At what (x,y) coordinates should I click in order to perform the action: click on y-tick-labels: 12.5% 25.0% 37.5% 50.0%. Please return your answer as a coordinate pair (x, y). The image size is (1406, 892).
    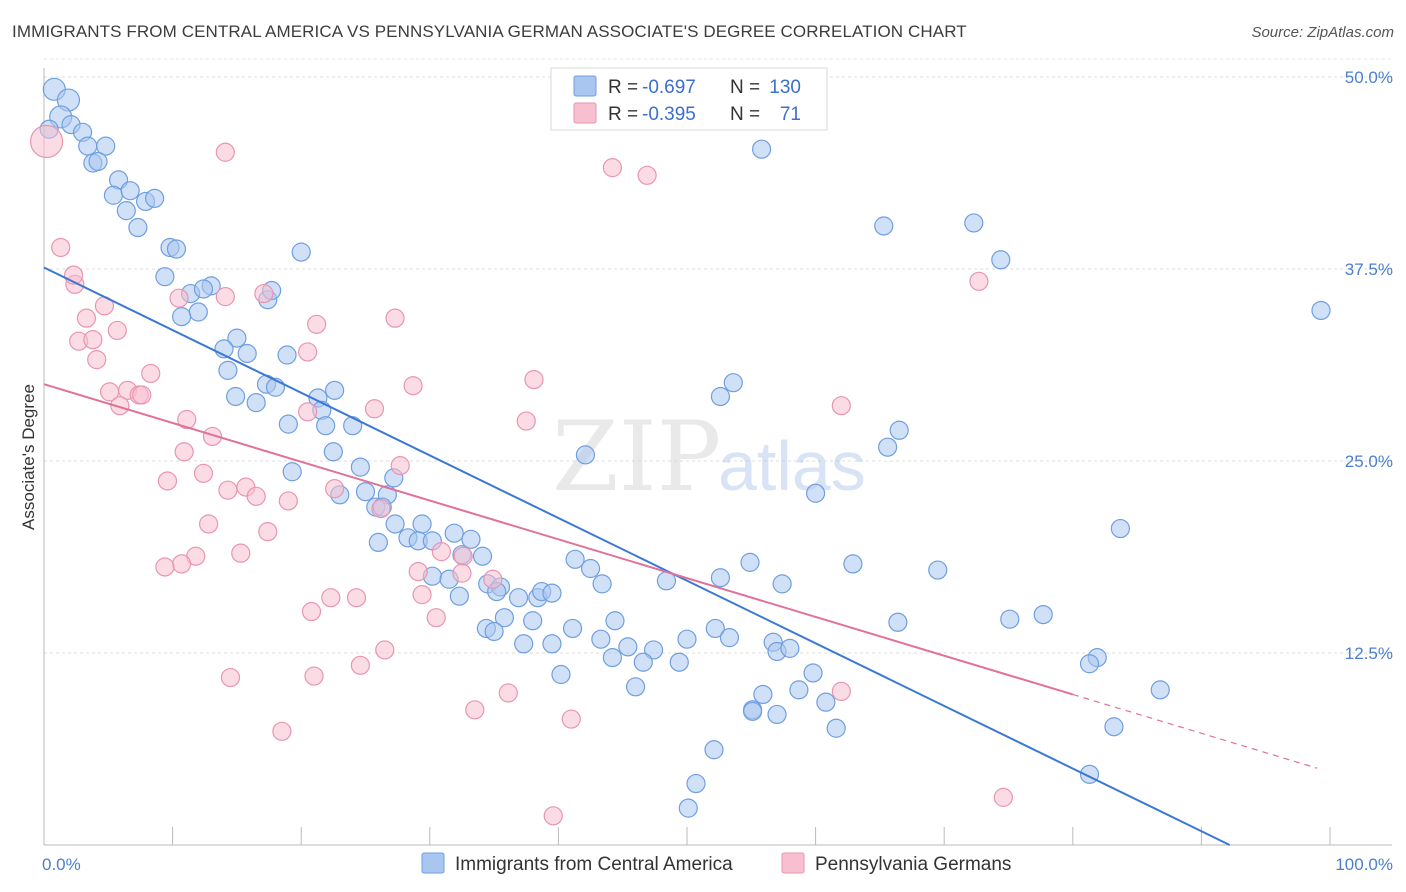
    Looking at the image, I should click on (1369, 365).